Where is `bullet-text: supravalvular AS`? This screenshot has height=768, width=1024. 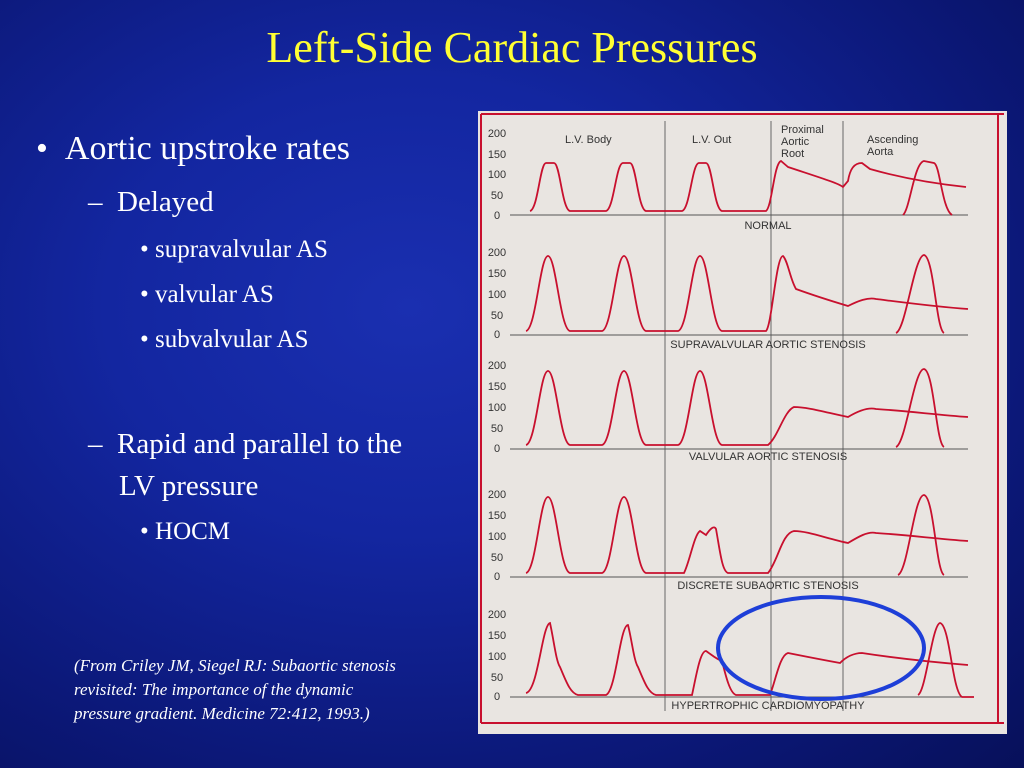 bullet-text: supravalvular AS is located at coordinates (241, 249).